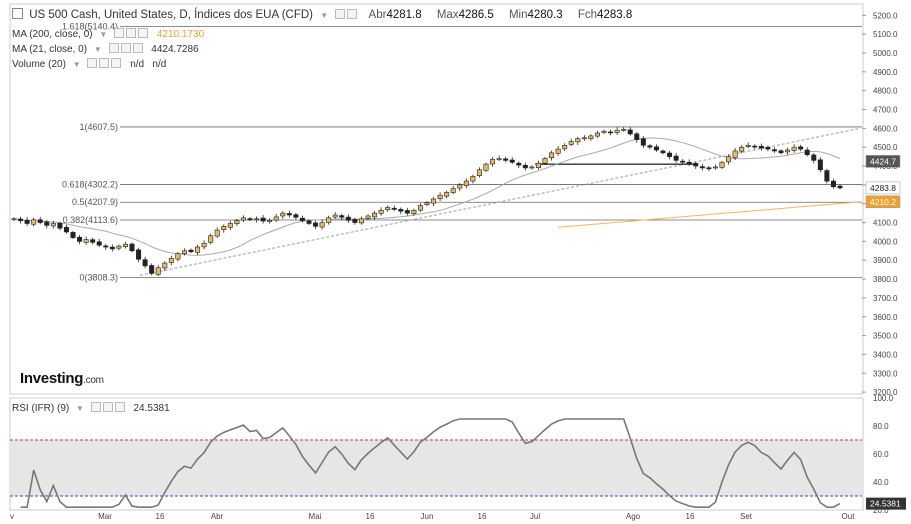  Describe the element at coordinates (587, 15) in the screenshot. I see `close-label: Fch` at that location.